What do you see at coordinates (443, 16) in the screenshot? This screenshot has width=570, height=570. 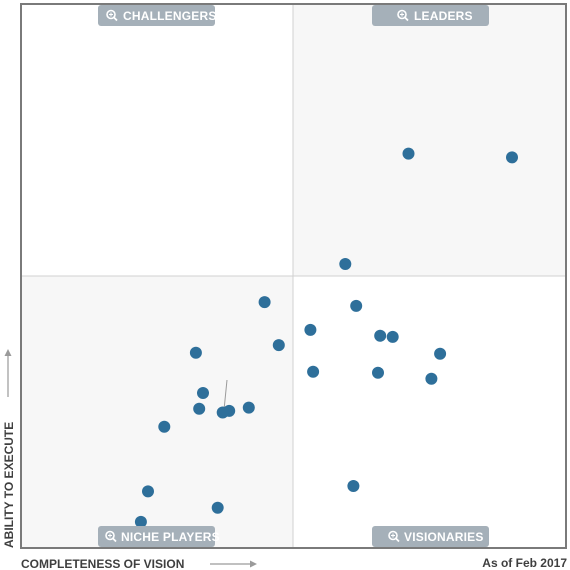 I see `leaders-label: LEADERS` at bounding box center [443, 16].